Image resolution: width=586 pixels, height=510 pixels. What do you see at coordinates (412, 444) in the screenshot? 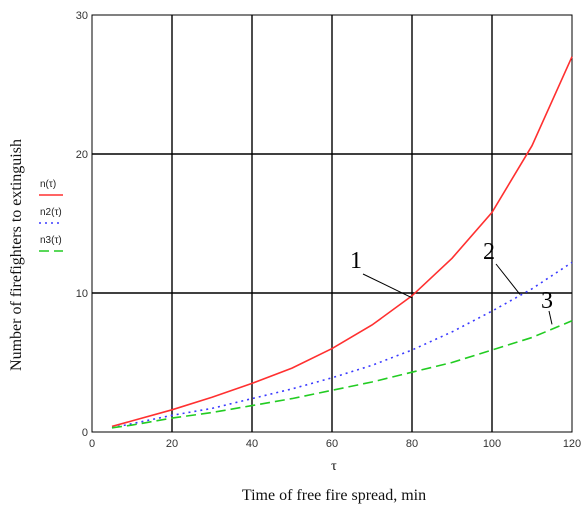
I see `x-tick-label: 80` at bounding box center [412, 444].